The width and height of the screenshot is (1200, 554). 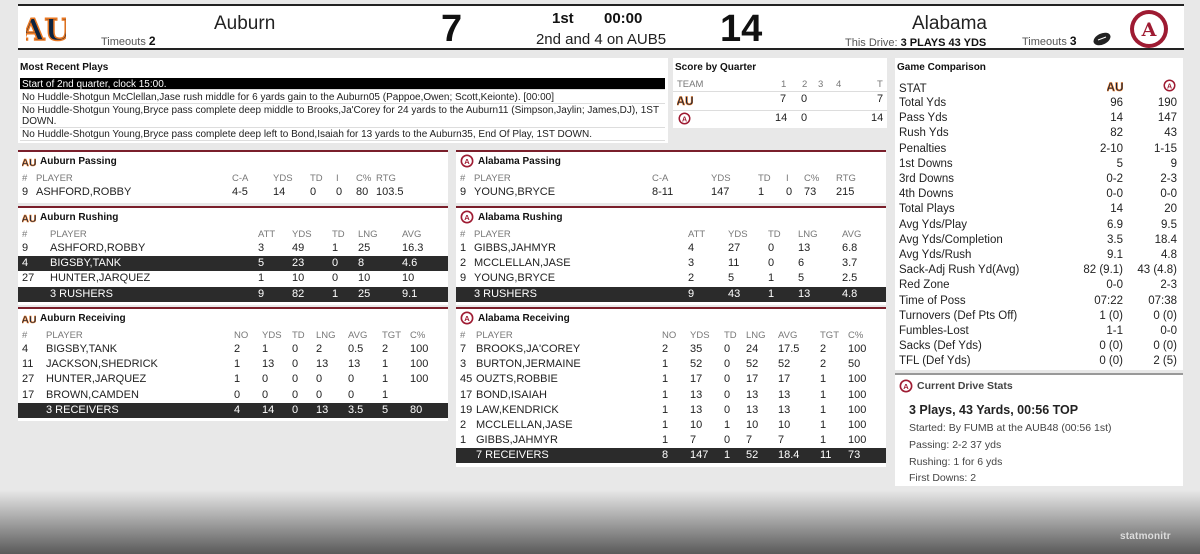 What do you see at coordinates (1038, 270) in the screenshot?
I see `comparison-row: Sack-Adj Rush Yd(Avg) 82 (9.1) 43 (4.8)` at bounding box center [1038, 270].